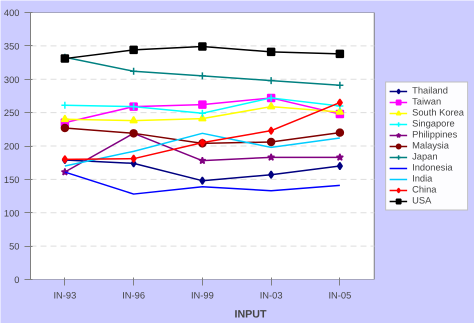 The width and height of the screenshot is (474, 323). I want to click on y-tick-label: 150, so click(12, 179).